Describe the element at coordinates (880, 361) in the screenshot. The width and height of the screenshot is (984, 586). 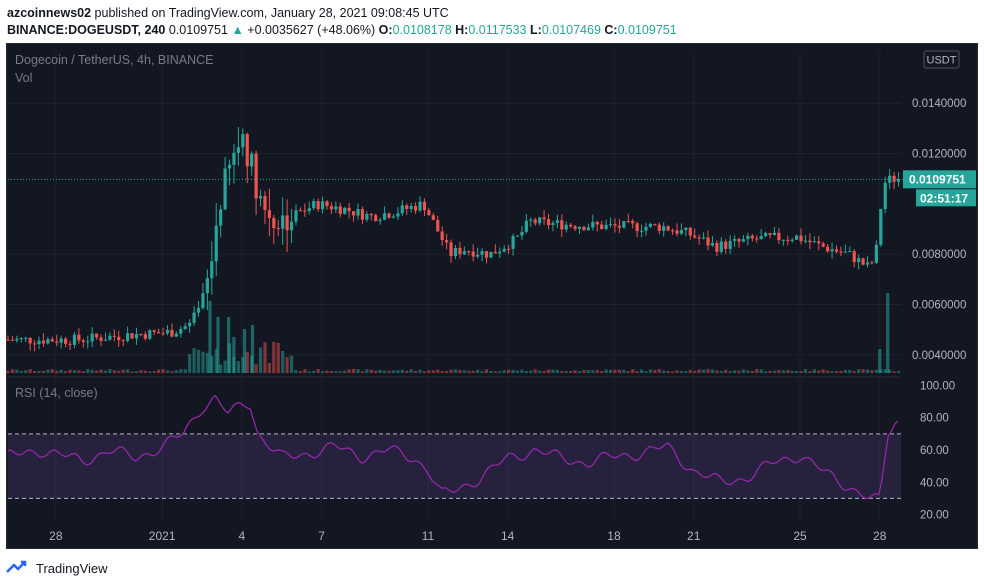
I see `volume-spike` at that location.